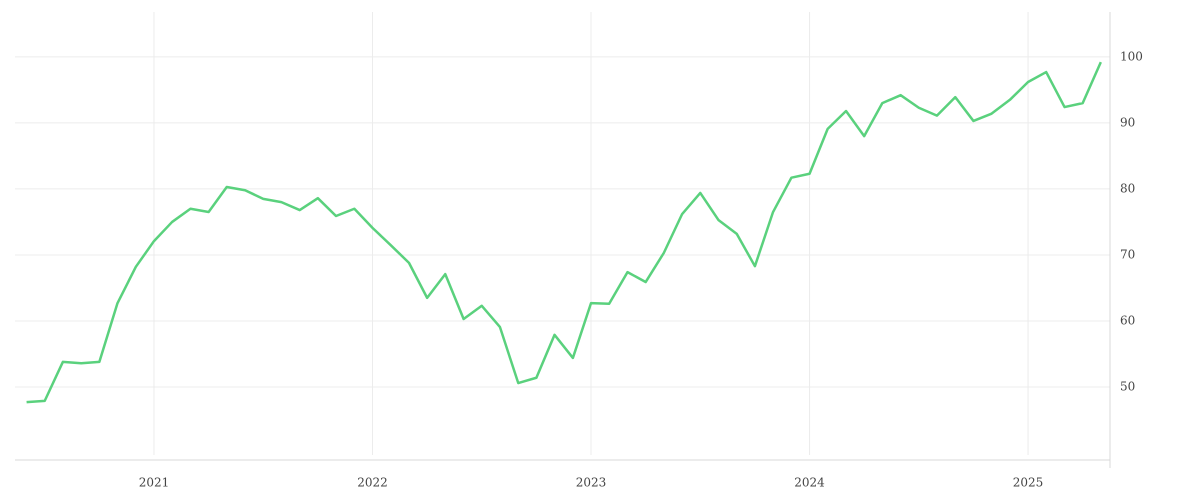 Image resolution: width=1200 pixels, height=500 pixels. Describe the element at coordinates (1131, 56) in the screenshot. I see `y-tick-label: 100` at that location.